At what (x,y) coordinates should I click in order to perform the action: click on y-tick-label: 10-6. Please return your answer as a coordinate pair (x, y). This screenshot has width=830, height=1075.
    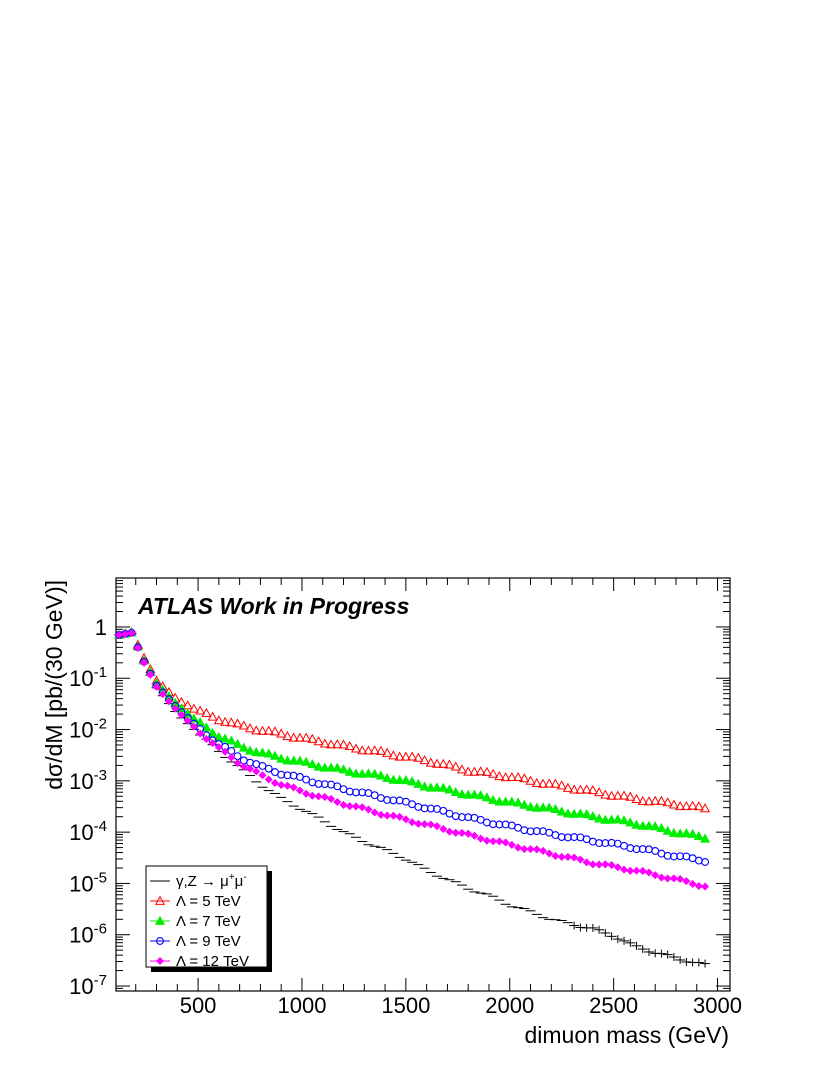
    Looking at the image, I should click on (88, 934).